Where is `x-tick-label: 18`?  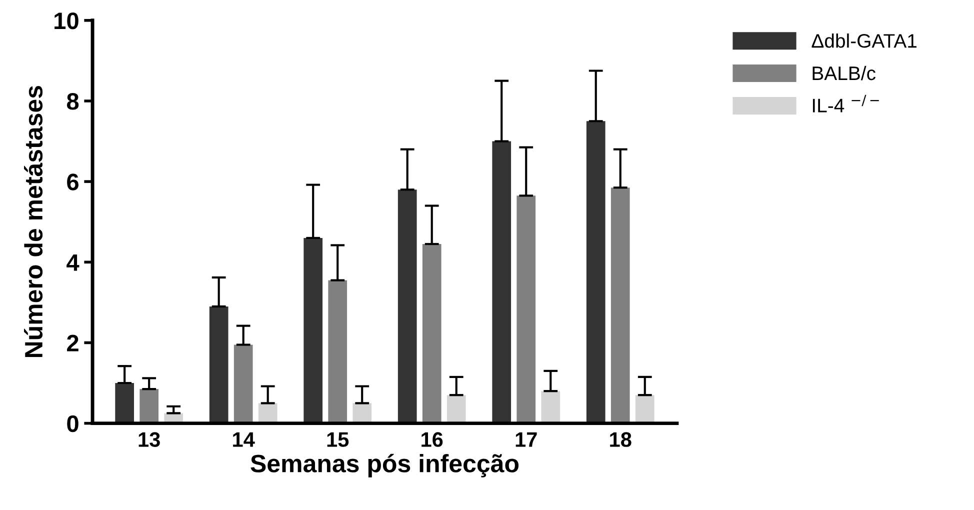 x-tick-label: 18 is located at coordinates (621, 439).